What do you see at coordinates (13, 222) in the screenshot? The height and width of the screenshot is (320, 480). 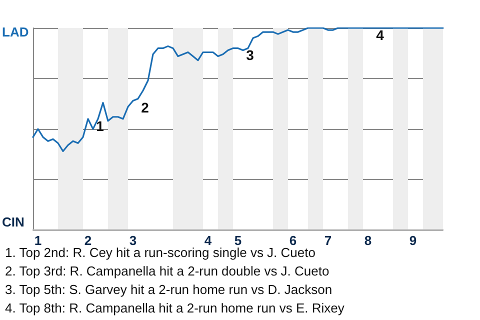 I see `text: CIN` at bounding box center [13, 222].